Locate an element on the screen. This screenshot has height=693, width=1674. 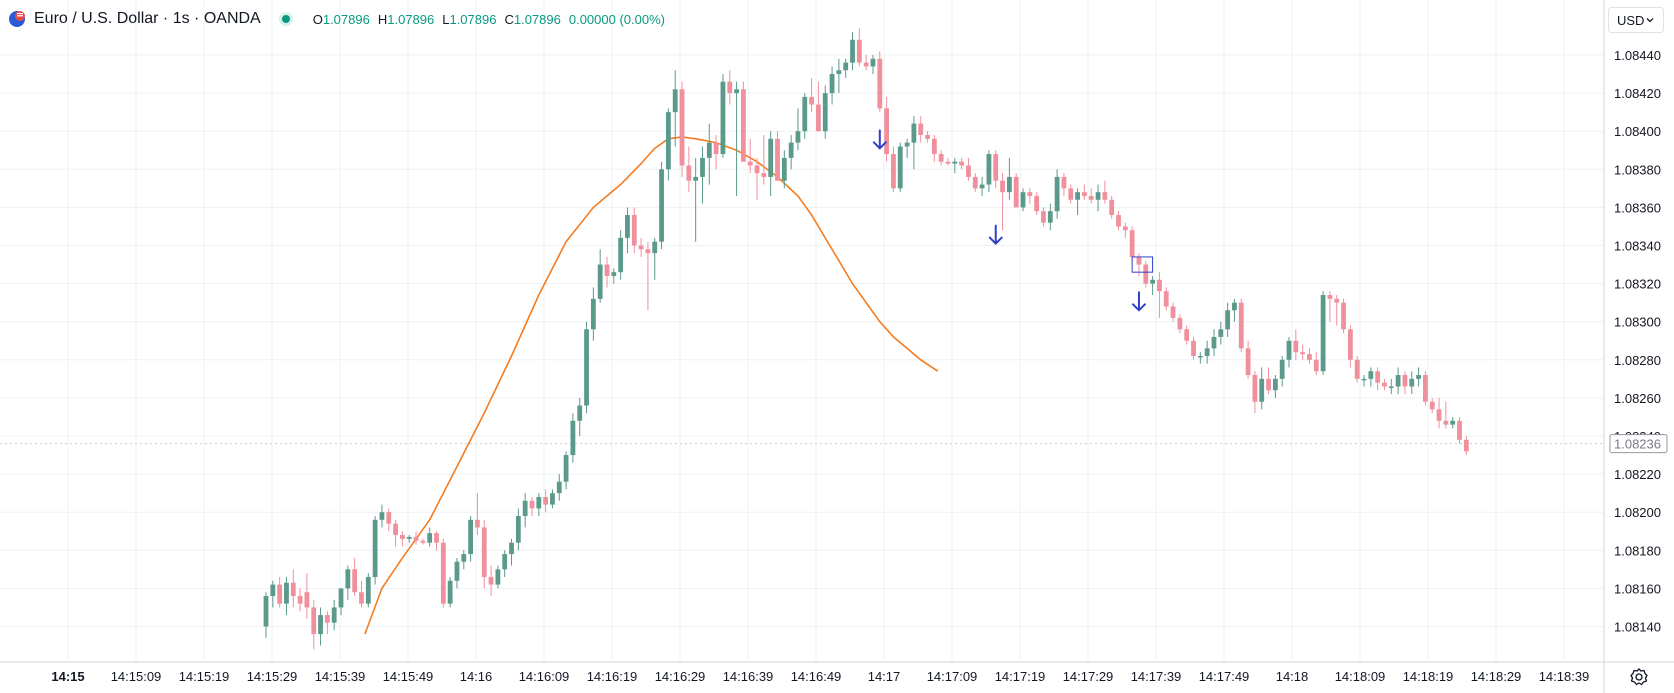
market-status-icon is located at coordinates (285, 19).